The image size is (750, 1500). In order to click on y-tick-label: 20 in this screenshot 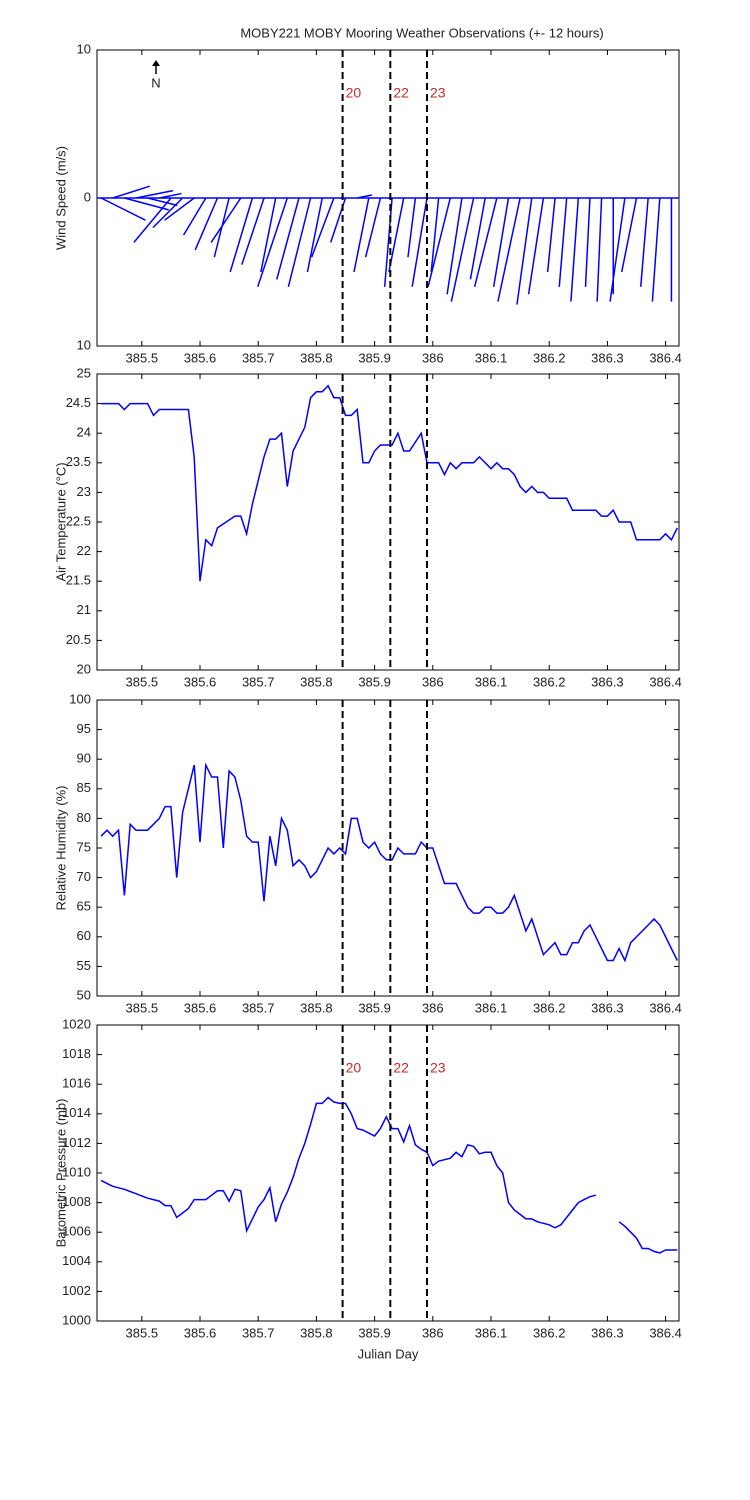, I will do `click(84, 668)`.